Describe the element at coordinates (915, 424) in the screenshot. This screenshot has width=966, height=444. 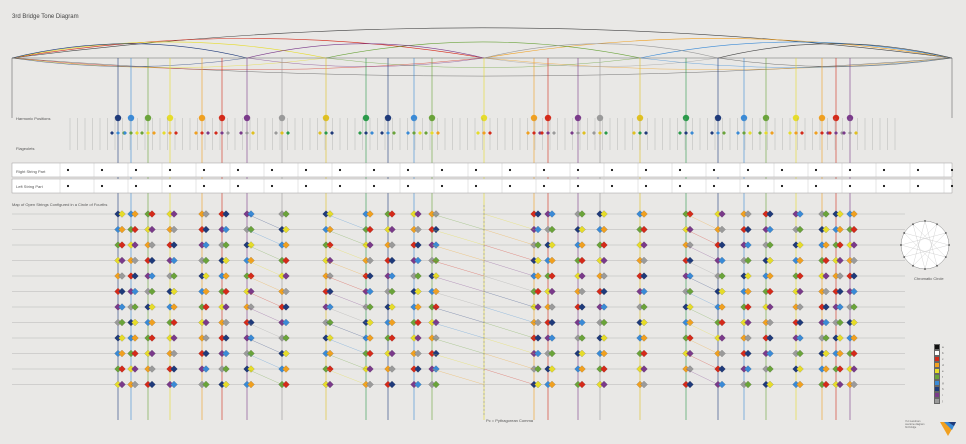
I see `credit-line: overtone diagram` at that location.